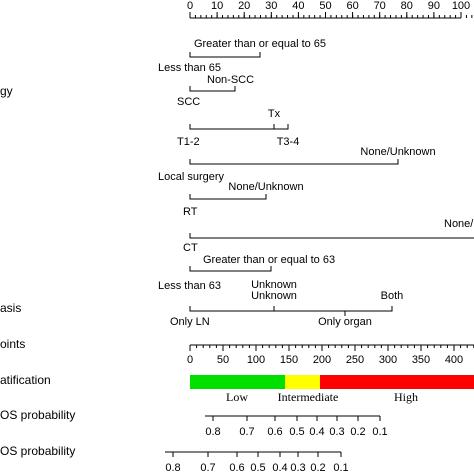 This screenshot has width=474, height=474. I want to click on tick-label: 350, so click(421, 360).